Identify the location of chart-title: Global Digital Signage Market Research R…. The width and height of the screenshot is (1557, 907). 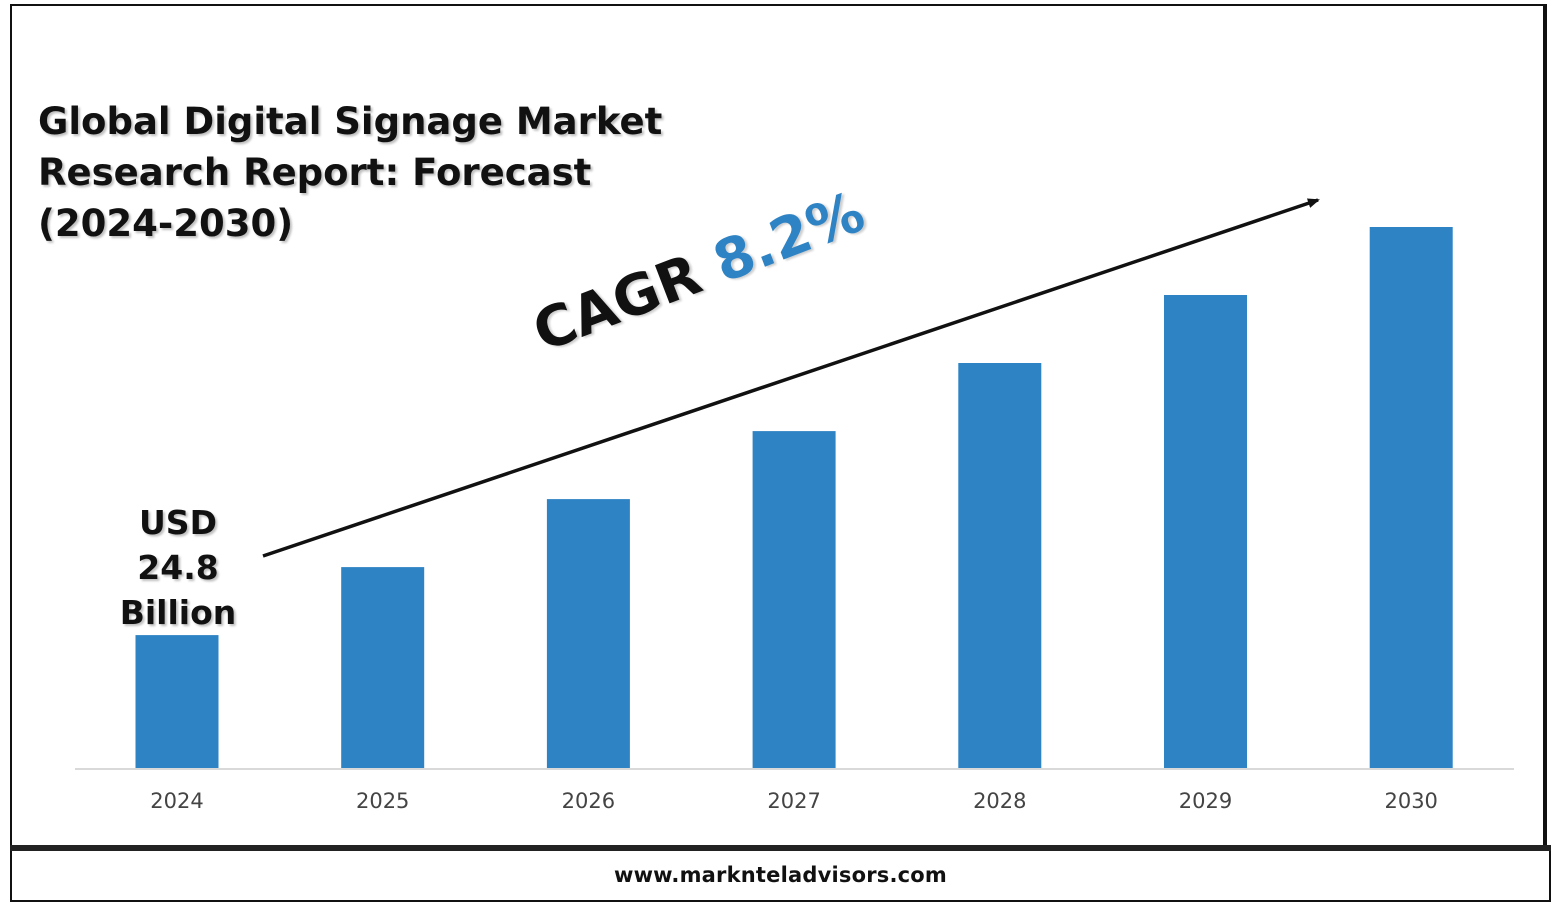
(350, 172).